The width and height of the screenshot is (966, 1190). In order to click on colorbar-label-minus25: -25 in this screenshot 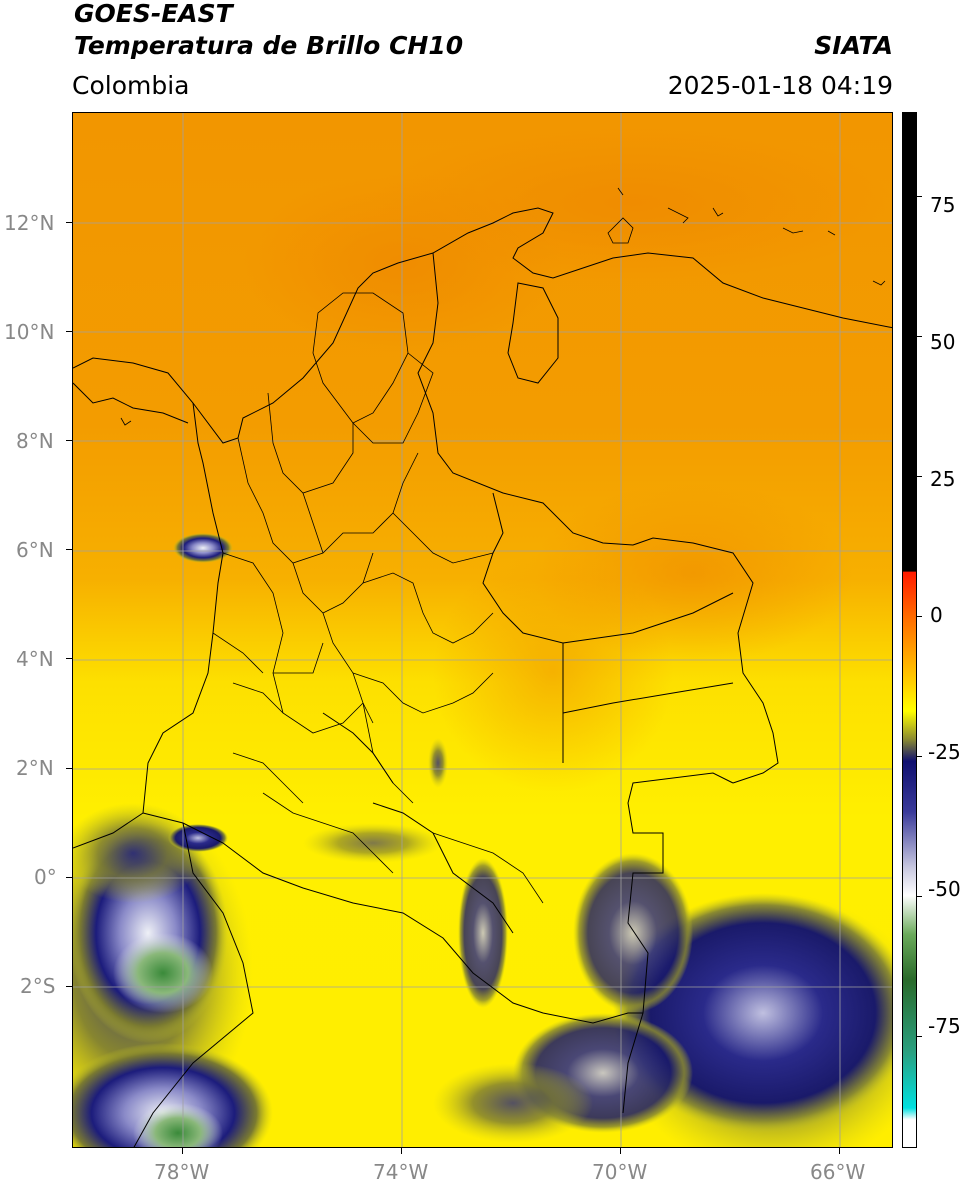, I will do `click(944, 752)`.